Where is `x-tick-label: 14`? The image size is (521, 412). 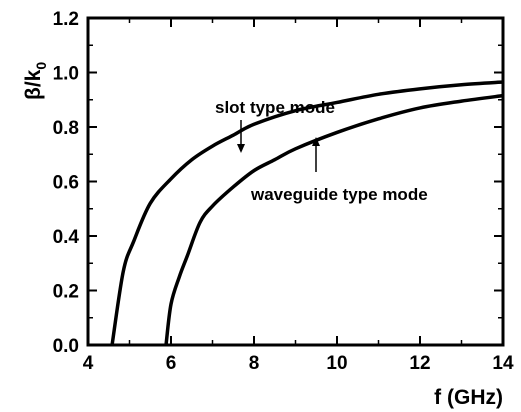
x-tick-label: 14 is located at coordinates (503, 363).